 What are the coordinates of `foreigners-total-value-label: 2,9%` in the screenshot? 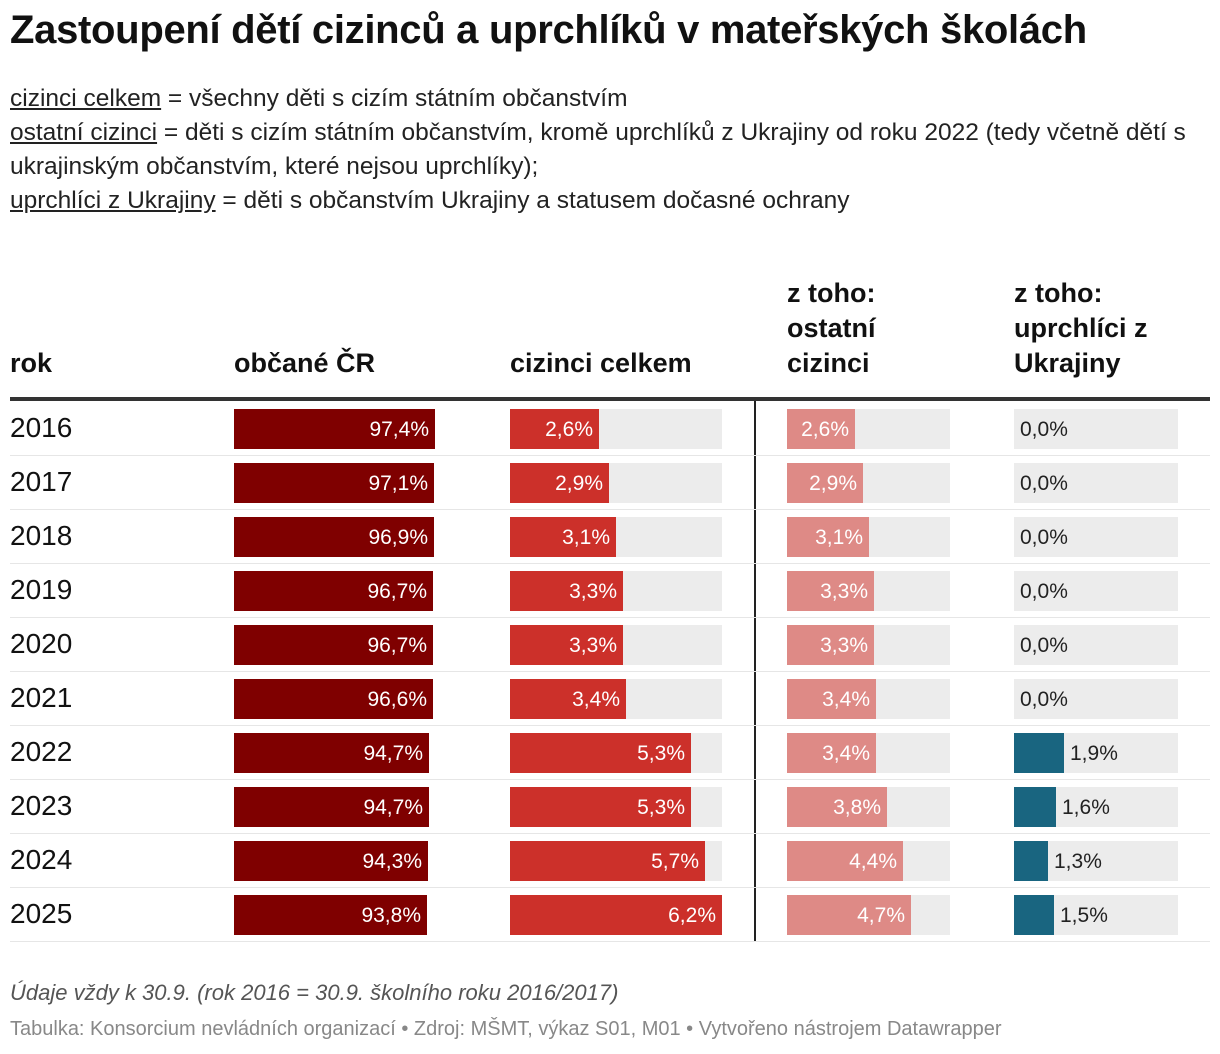 It's located at (579, 483).